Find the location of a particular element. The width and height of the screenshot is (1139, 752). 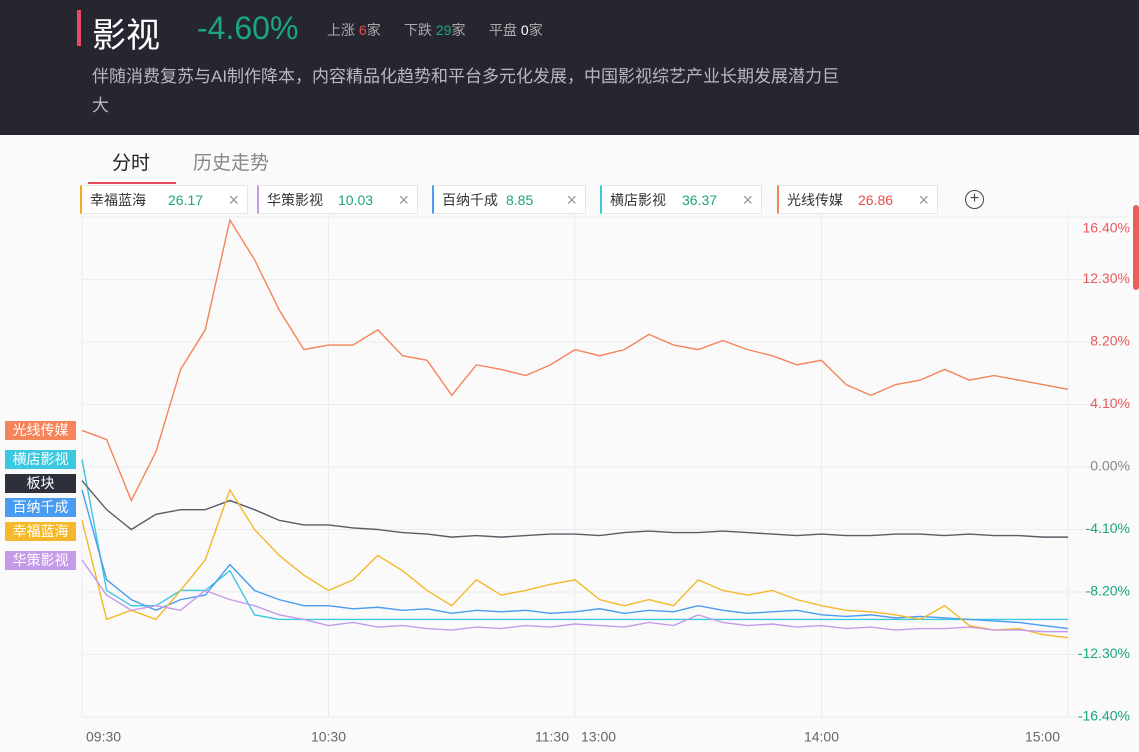

chip-price: 26.17 is located at coordinates (186, 200).